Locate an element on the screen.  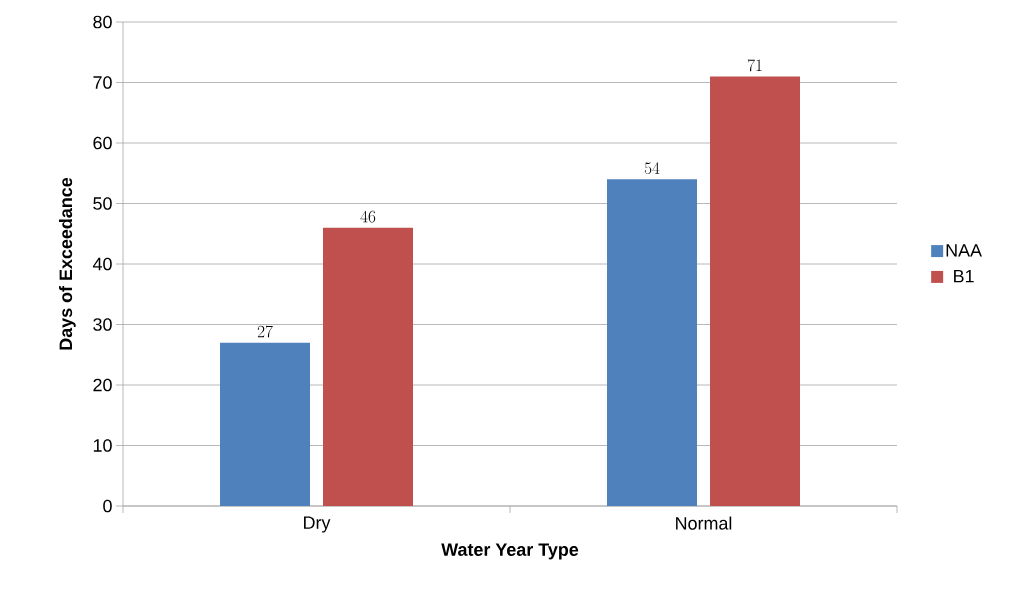
data-label: 71 is located at coordinates (754, 65).